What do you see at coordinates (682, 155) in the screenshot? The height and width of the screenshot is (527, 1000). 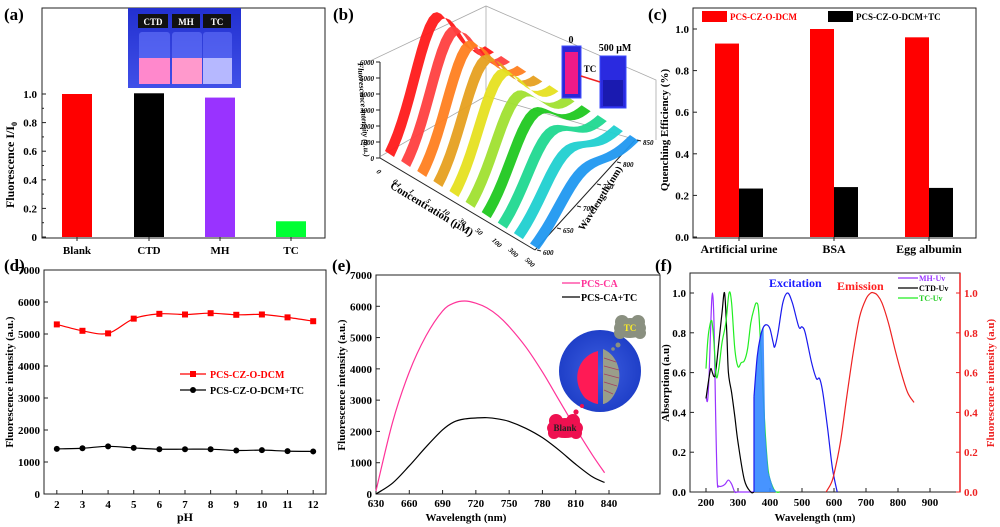 I see `y-tick-label-c: 0.4` at bounding box center [682, 155].